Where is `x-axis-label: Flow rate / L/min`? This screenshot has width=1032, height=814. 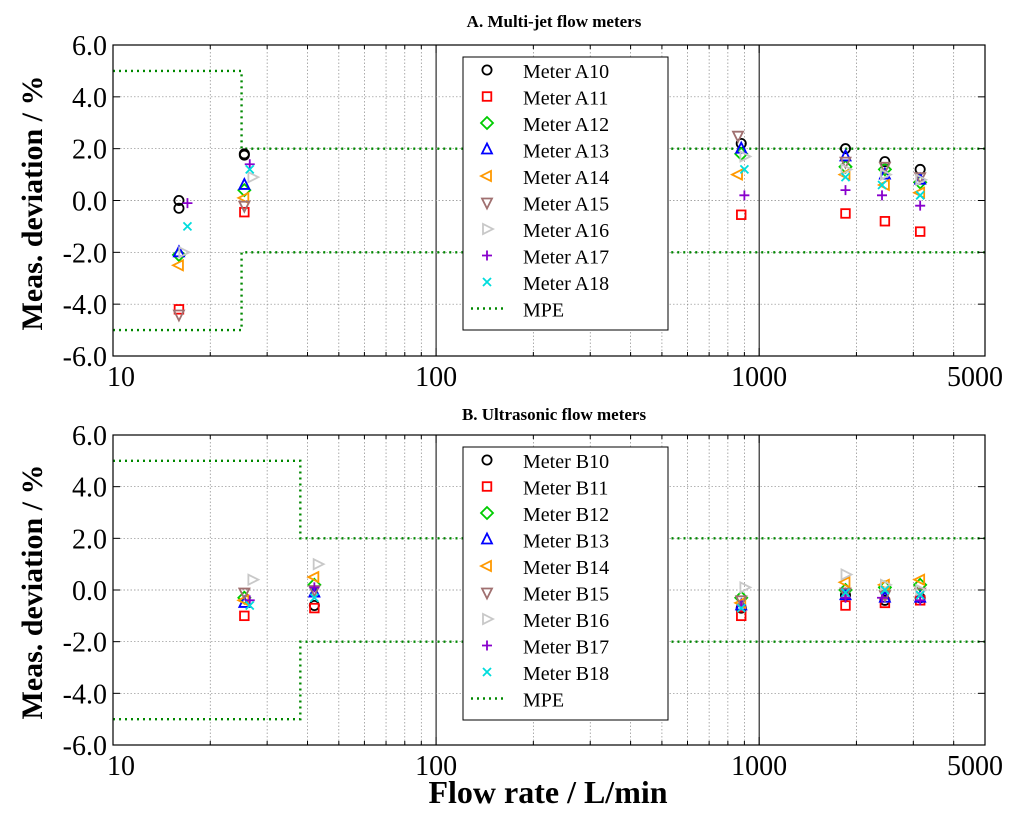
x-axis-label: Flow rate / L/min is located at coordinates (547, 792).